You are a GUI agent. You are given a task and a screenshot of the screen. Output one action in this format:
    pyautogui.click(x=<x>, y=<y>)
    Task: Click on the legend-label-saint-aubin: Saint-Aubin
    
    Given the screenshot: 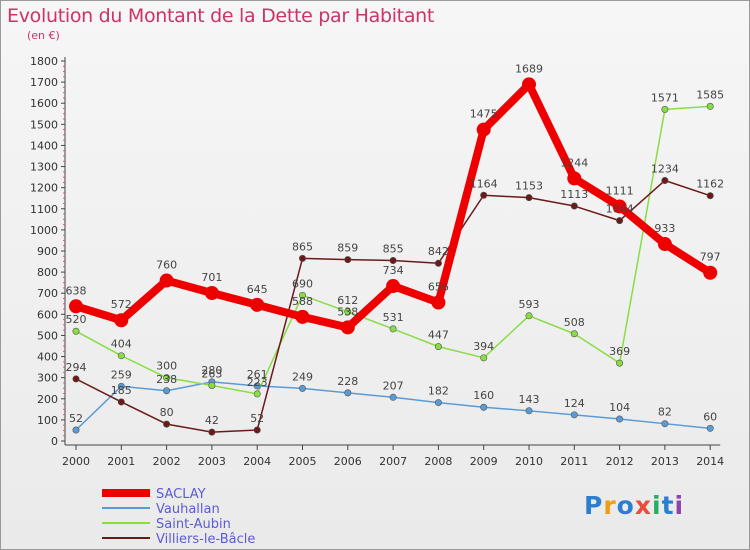 What is the action you would take?
    pyautogui.click(x=193, y=524)
    